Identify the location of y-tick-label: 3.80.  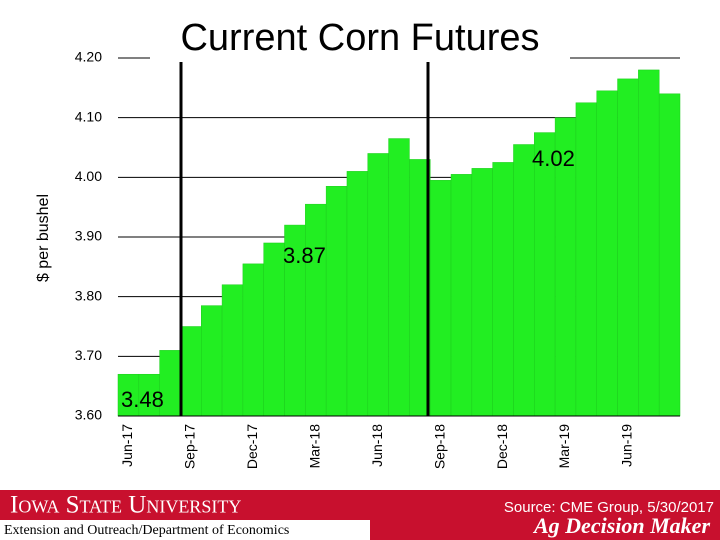
(88, 295).